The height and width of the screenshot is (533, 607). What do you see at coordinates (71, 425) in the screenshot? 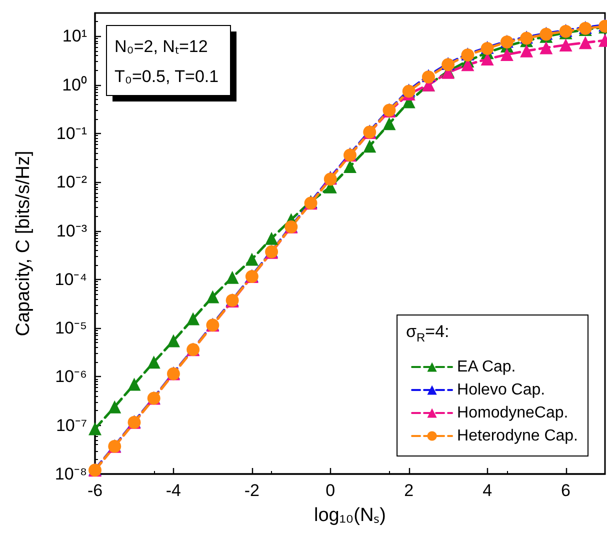
I see `y-tick-label: 10⁻⁷` at bounding box center [71, 425].